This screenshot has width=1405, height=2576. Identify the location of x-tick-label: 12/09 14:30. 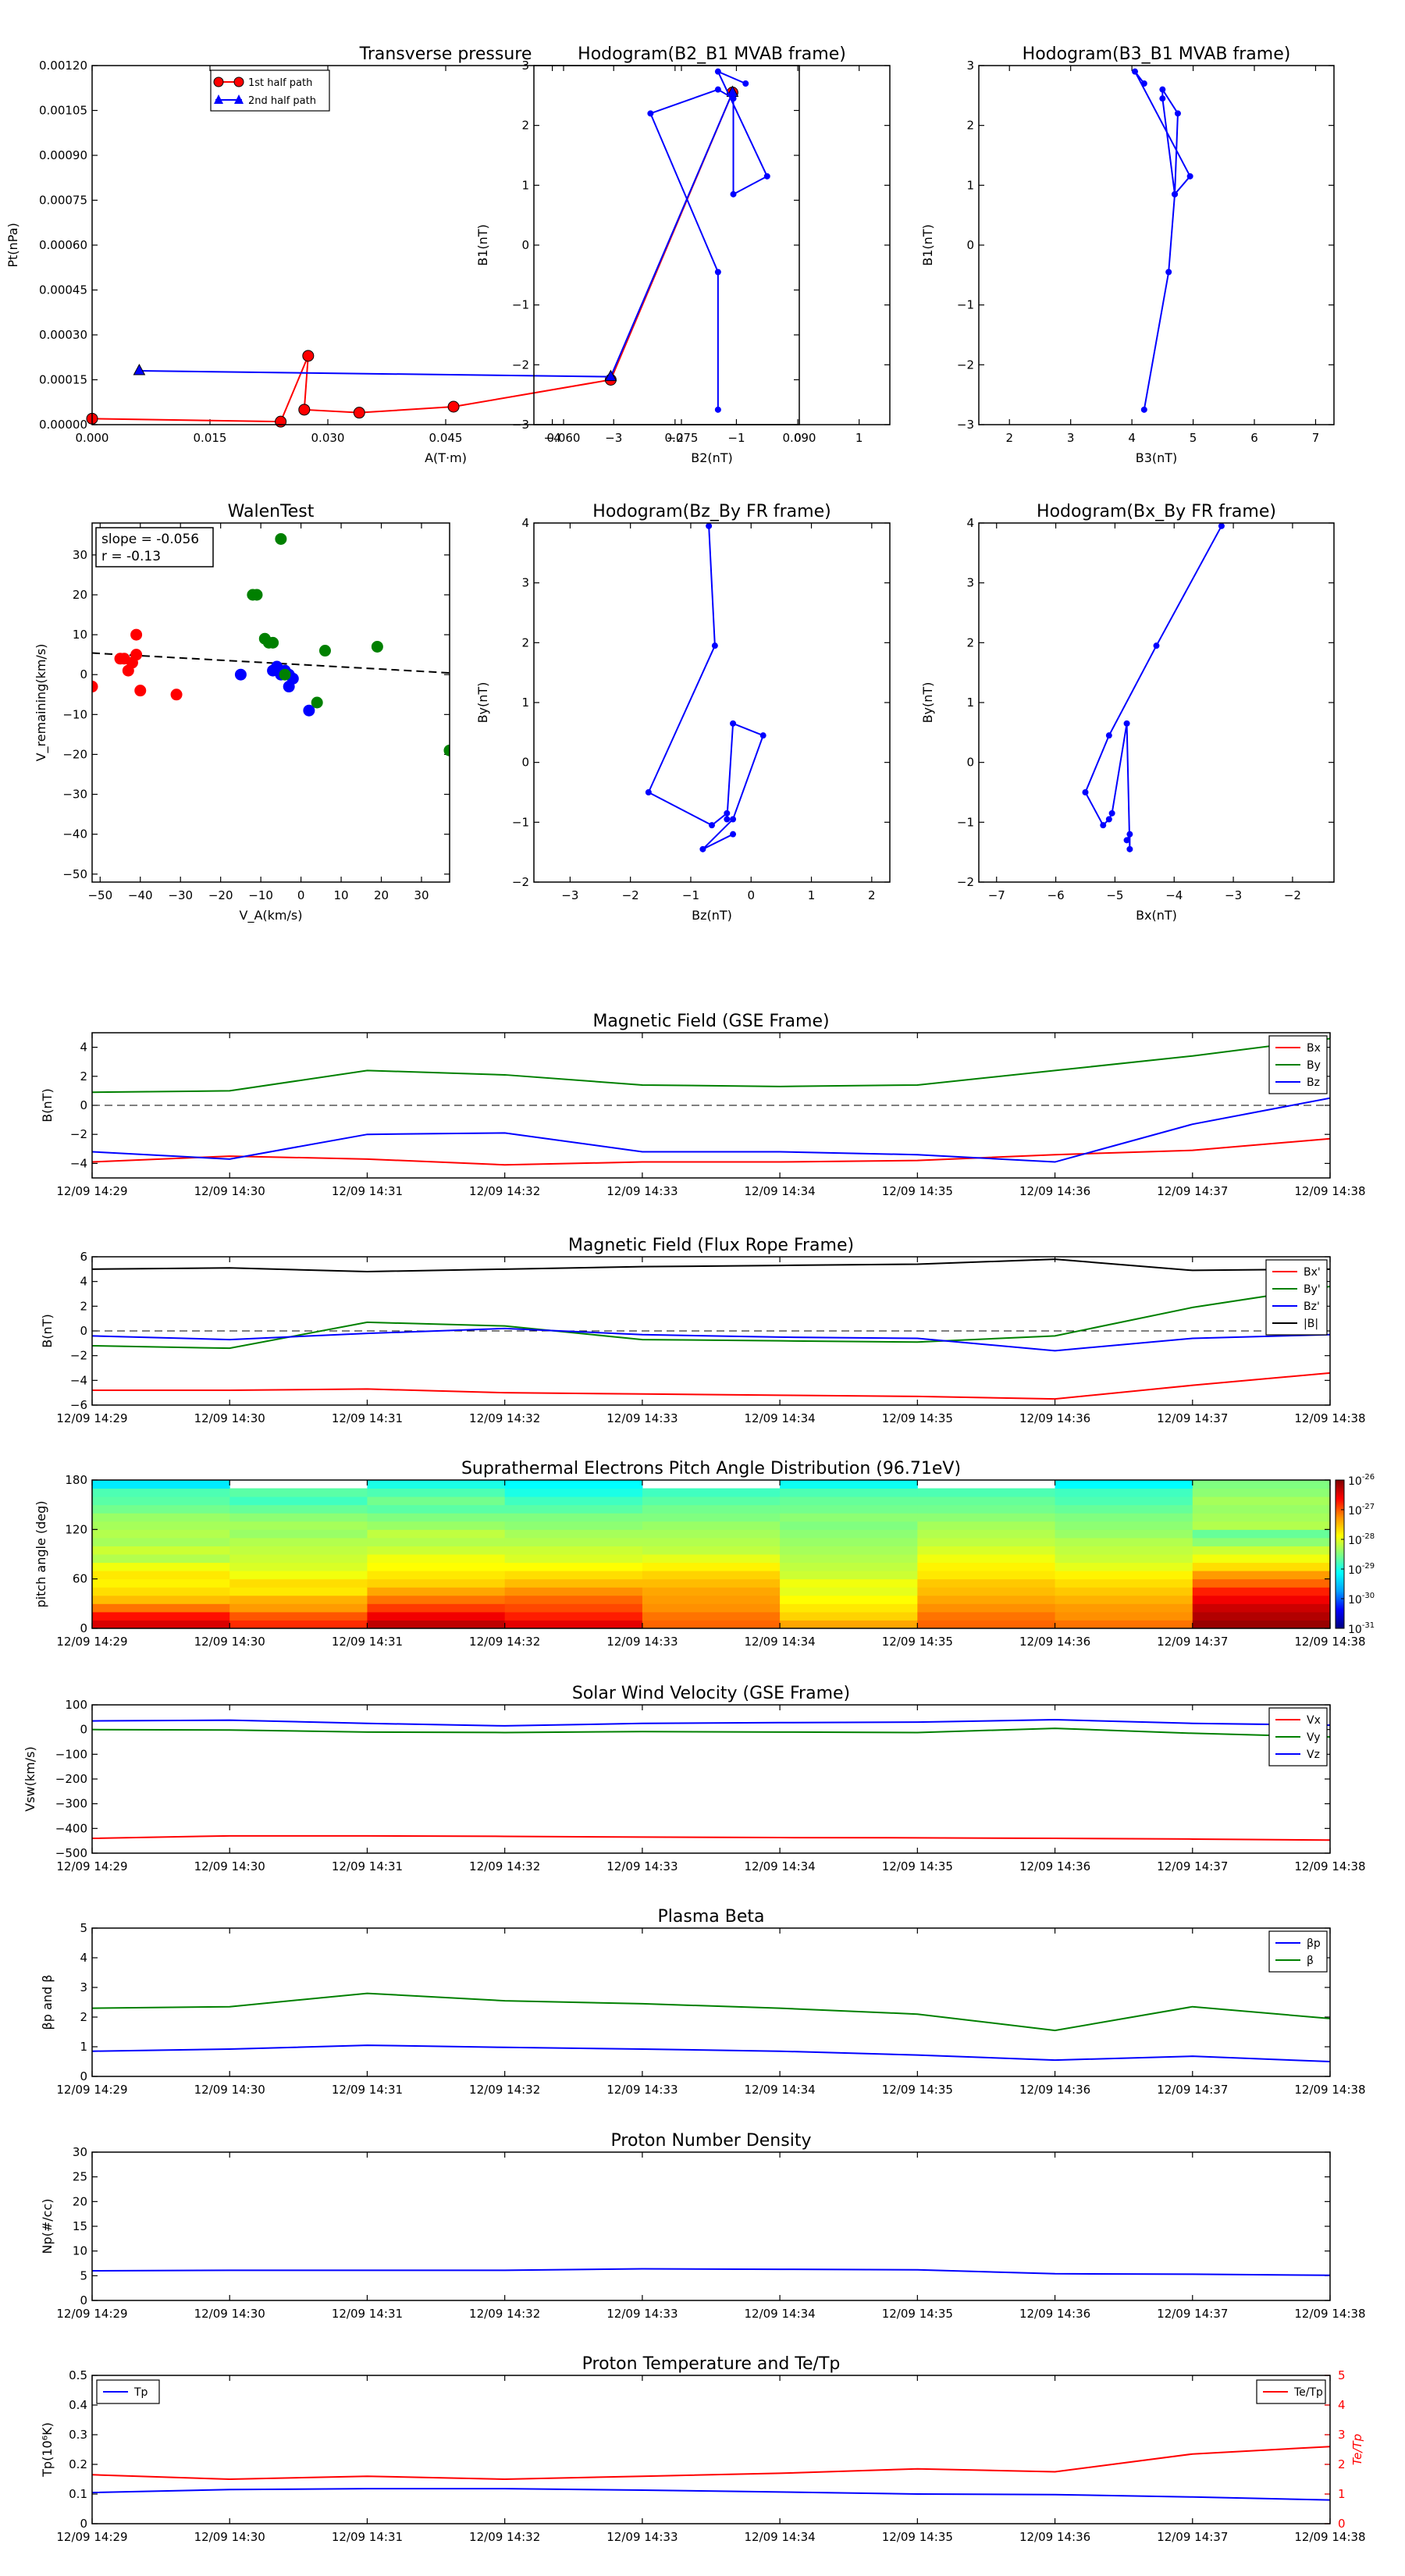
(229, 1191).